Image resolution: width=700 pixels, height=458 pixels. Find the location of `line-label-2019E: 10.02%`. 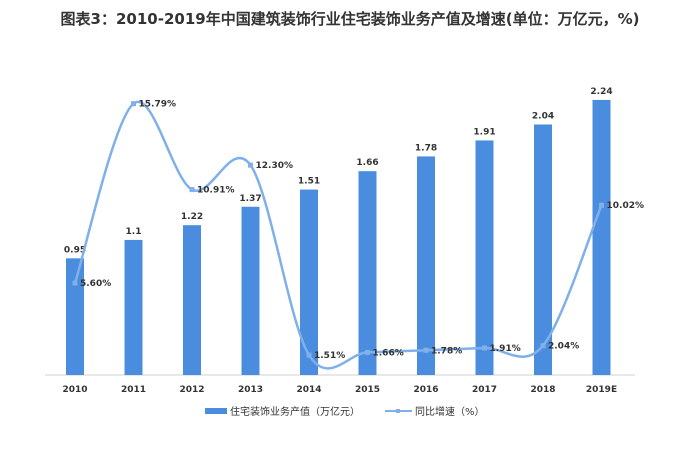

line-label-2019E: 10.02% is located at coordinates (626, 206).